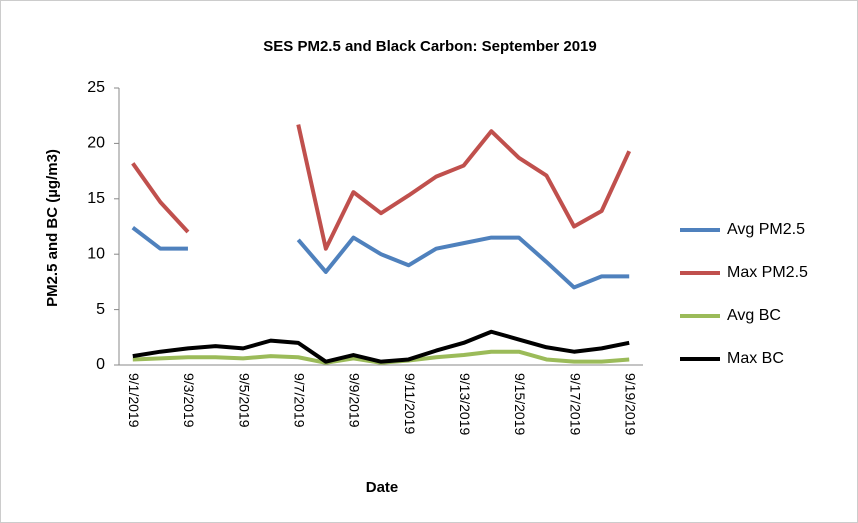  What do you see at coordinates (96, 143) in the screenshot?
I see `y-tick-label: 20` at bounding box center [96, 143].